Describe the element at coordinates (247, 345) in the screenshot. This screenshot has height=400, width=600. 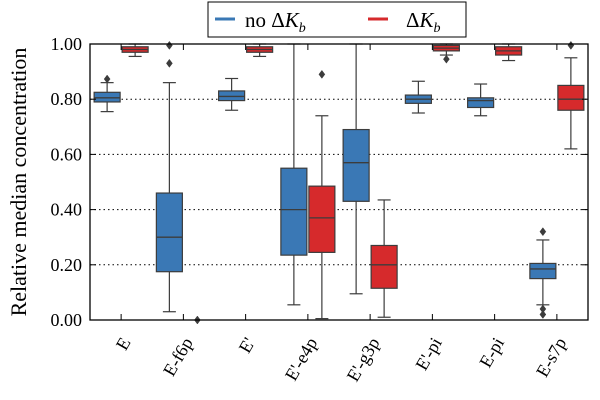
I see `x-tick-label: E'` at that location.